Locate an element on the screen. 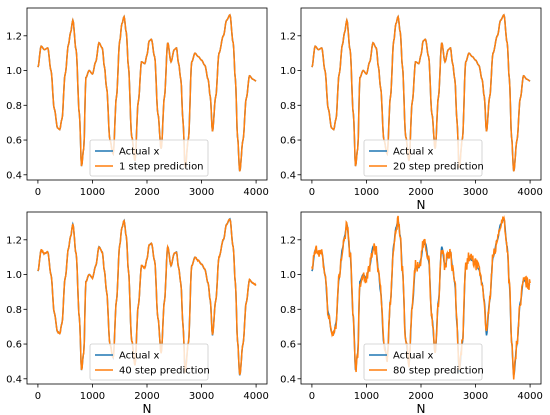 The image size is (550, 415). legend-label: 20 step prediction is located at coordinates (438, 167).